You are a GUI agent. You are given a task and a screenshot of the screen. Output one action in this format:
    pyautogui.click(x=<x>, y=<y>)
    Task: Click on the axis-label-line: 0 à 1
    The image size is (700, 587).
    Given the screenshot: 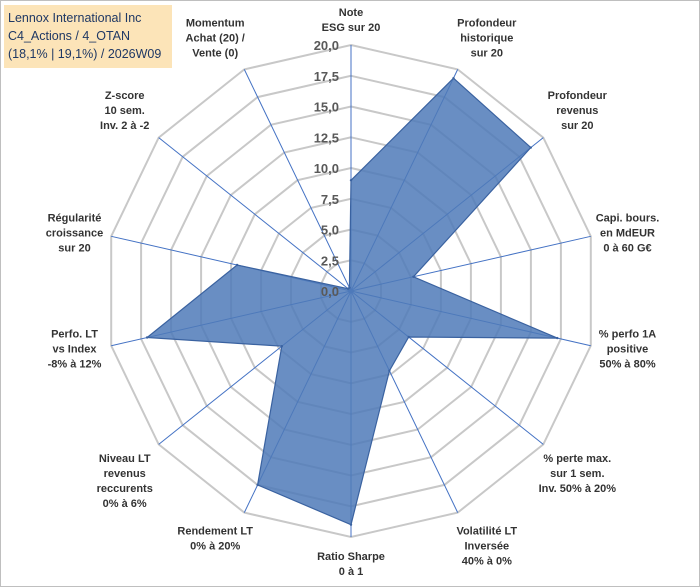 What is the action you would take?
    pyautogui.click(x=351, y=572)
    